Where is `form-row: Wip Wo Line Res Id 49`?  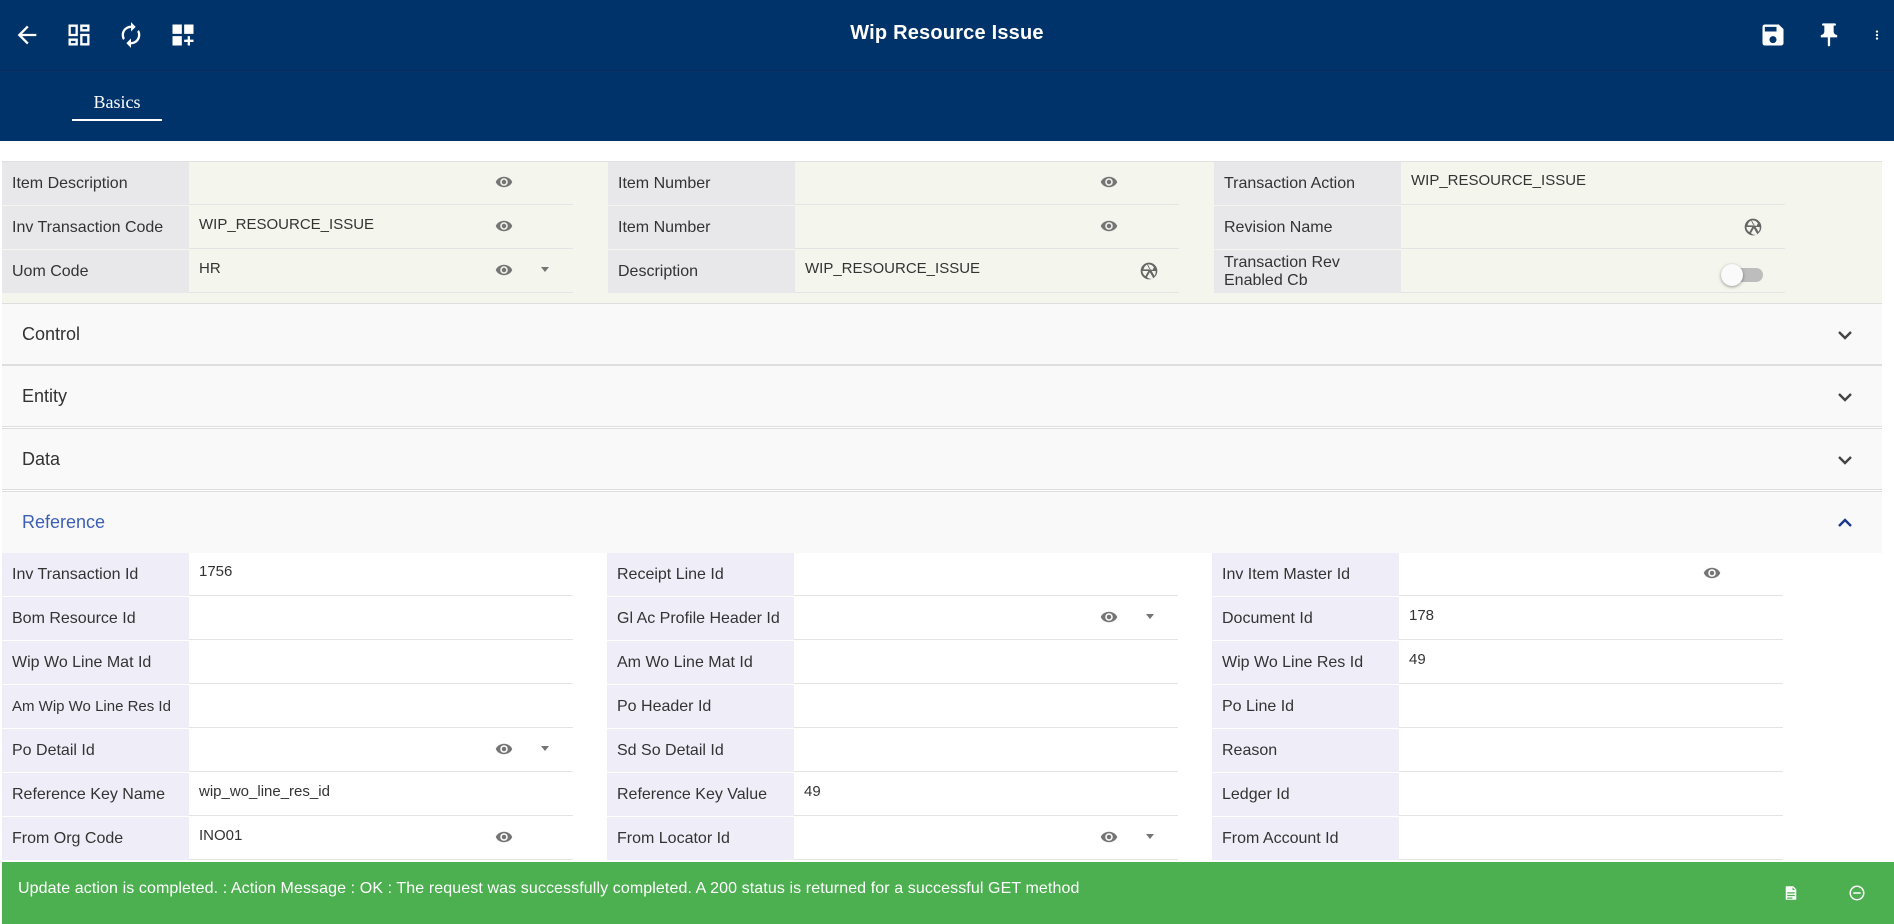 form-row: Wip Wo Line Res Id 49 is located at coordinates (1497, 663).